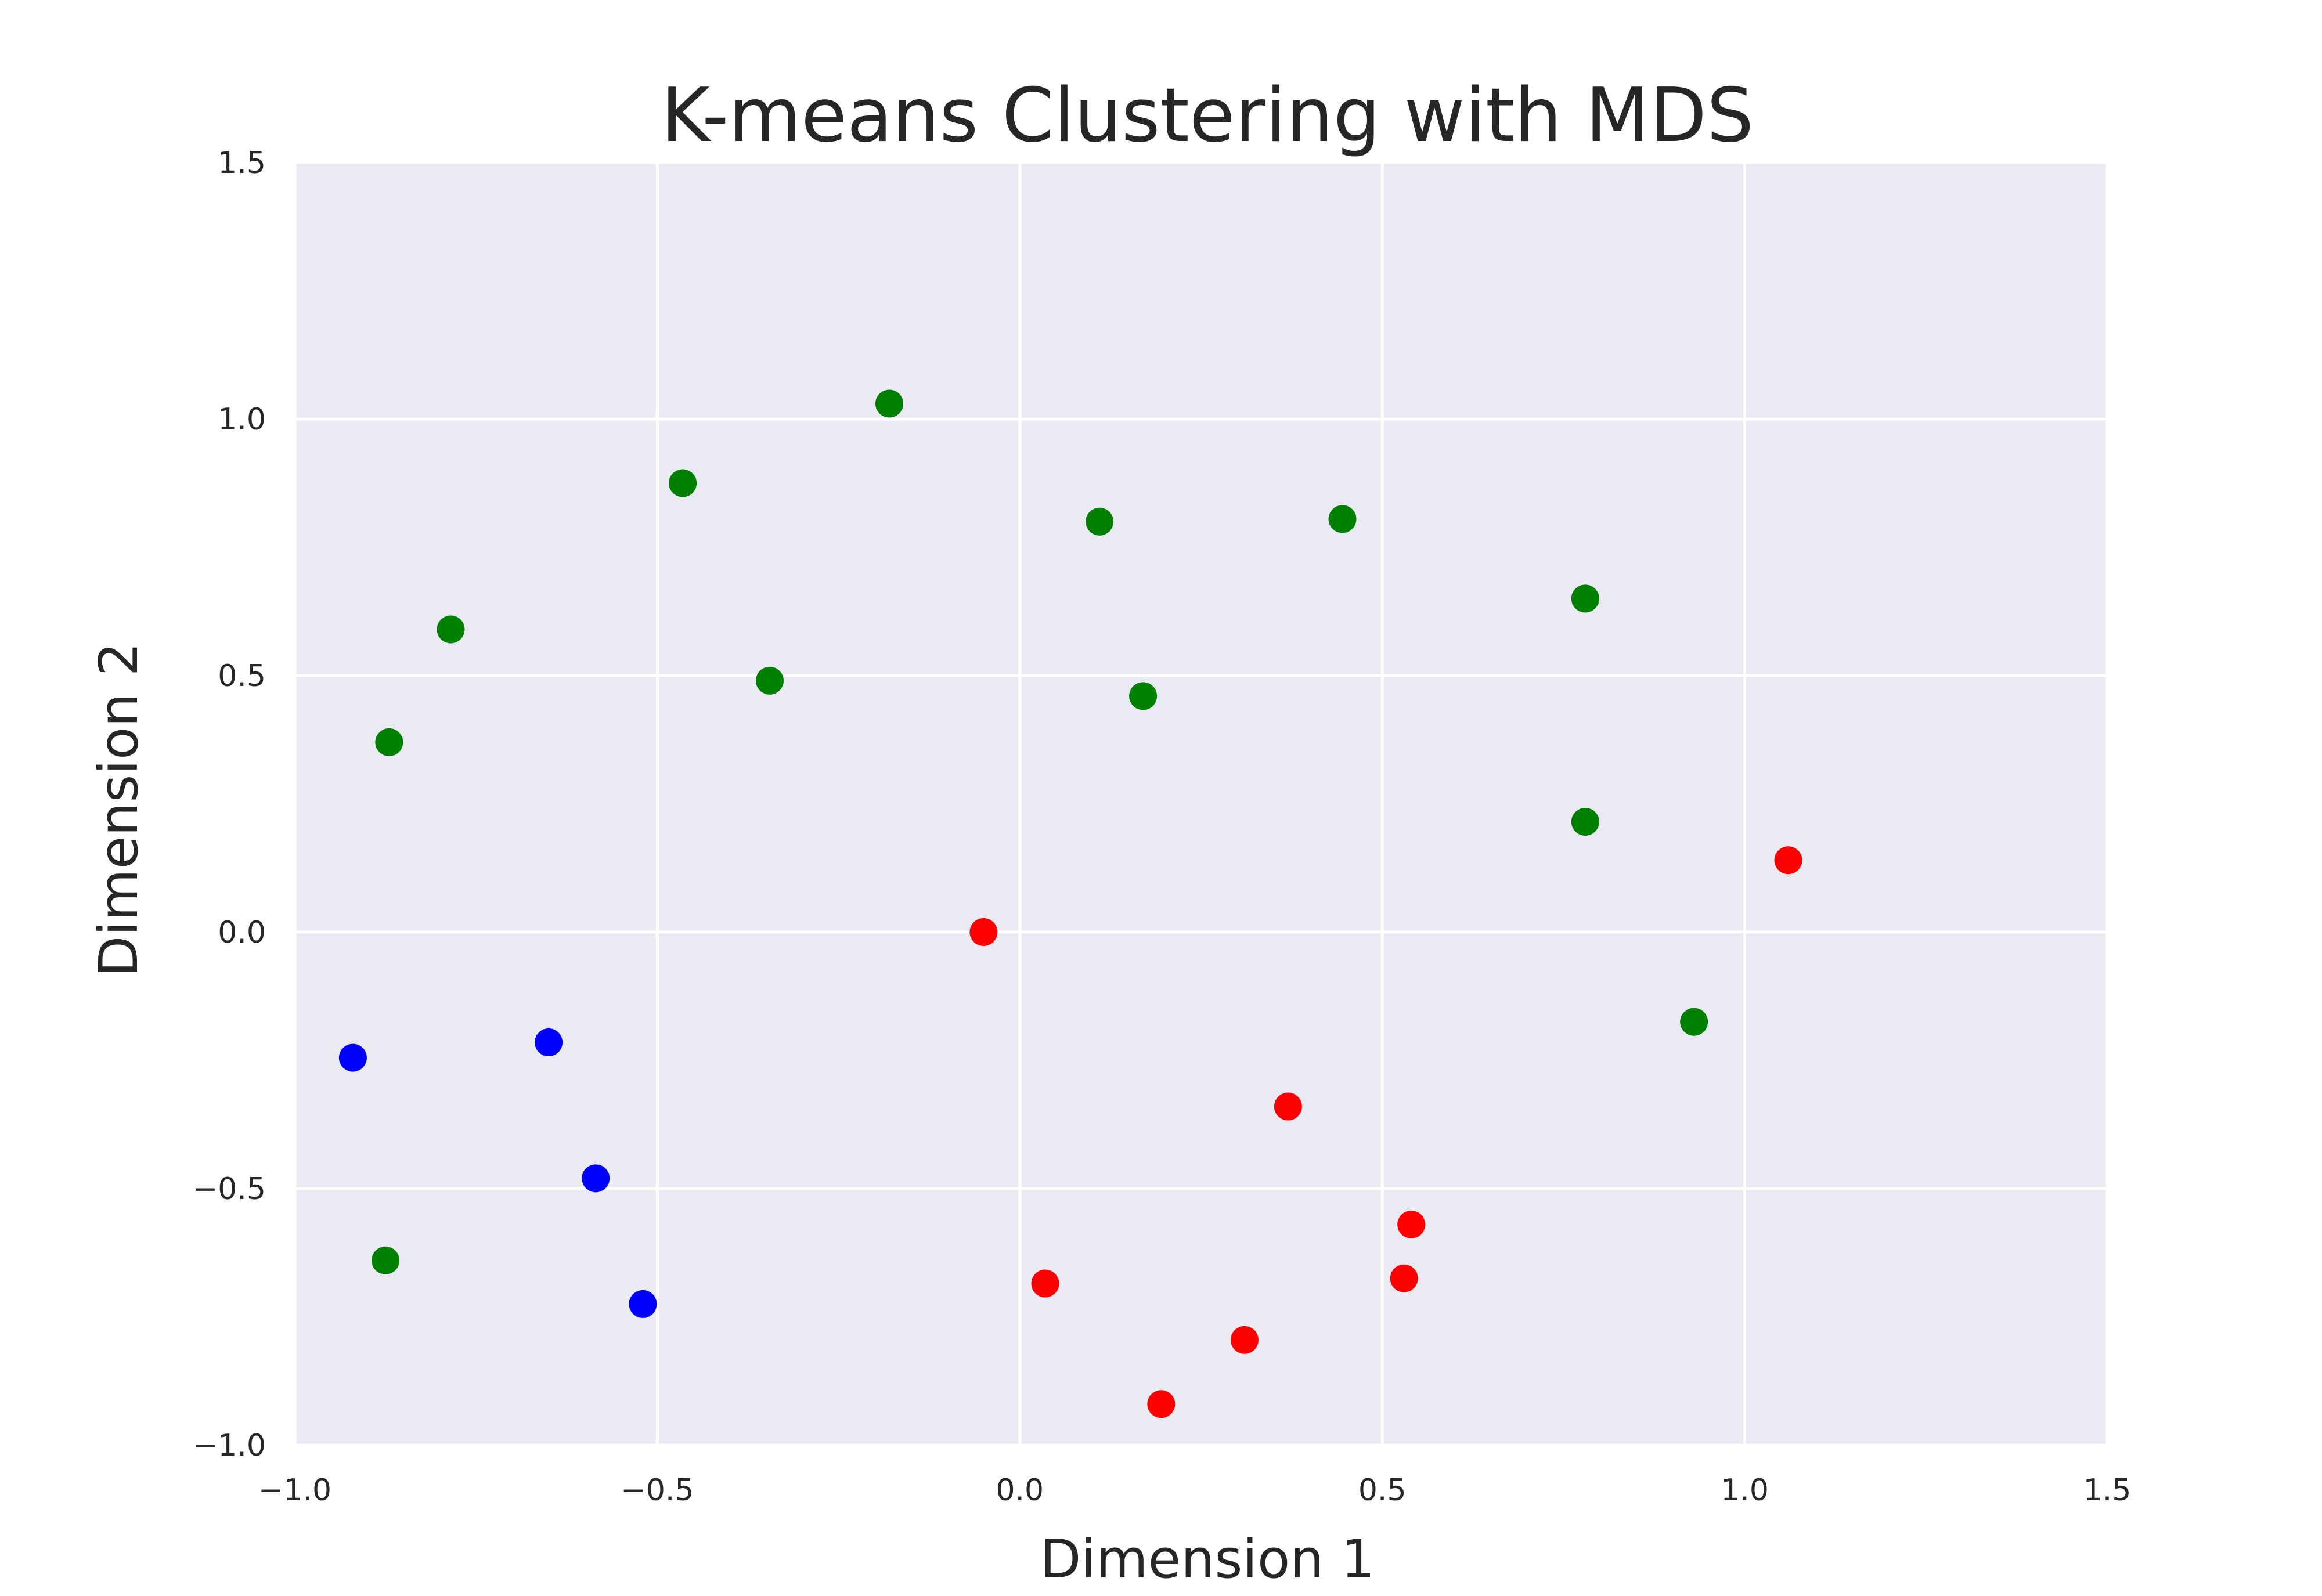  I want to click on x-axis-title: Dimension 1, so click(1207, 1559).